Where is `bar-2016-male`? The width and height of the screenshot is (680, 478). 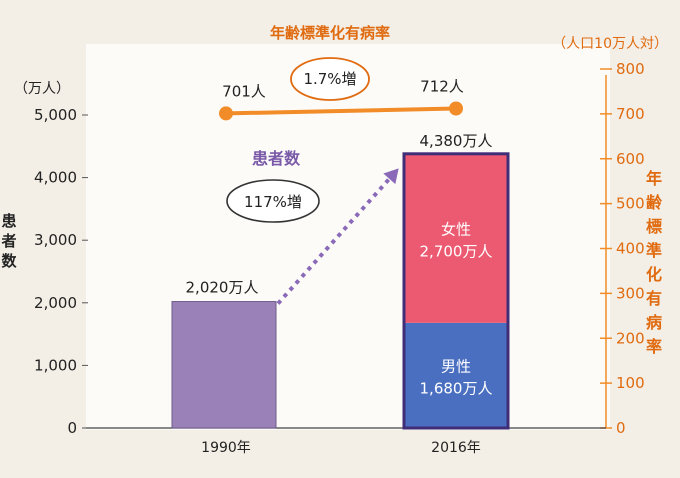 bar-2016-male is located at coordinates (456, 375).